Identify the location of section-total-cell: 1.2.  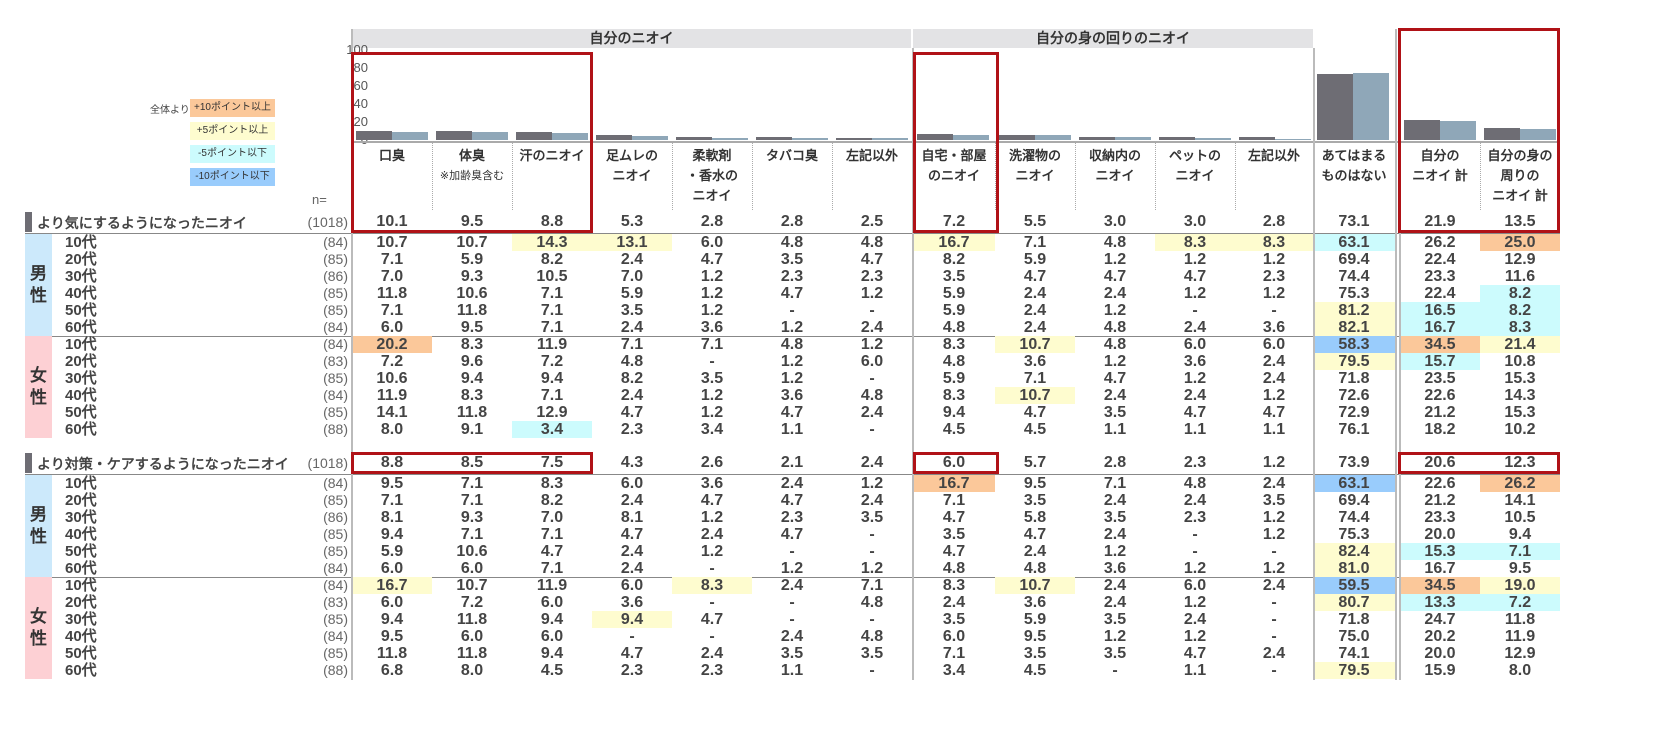
(1274, 462).